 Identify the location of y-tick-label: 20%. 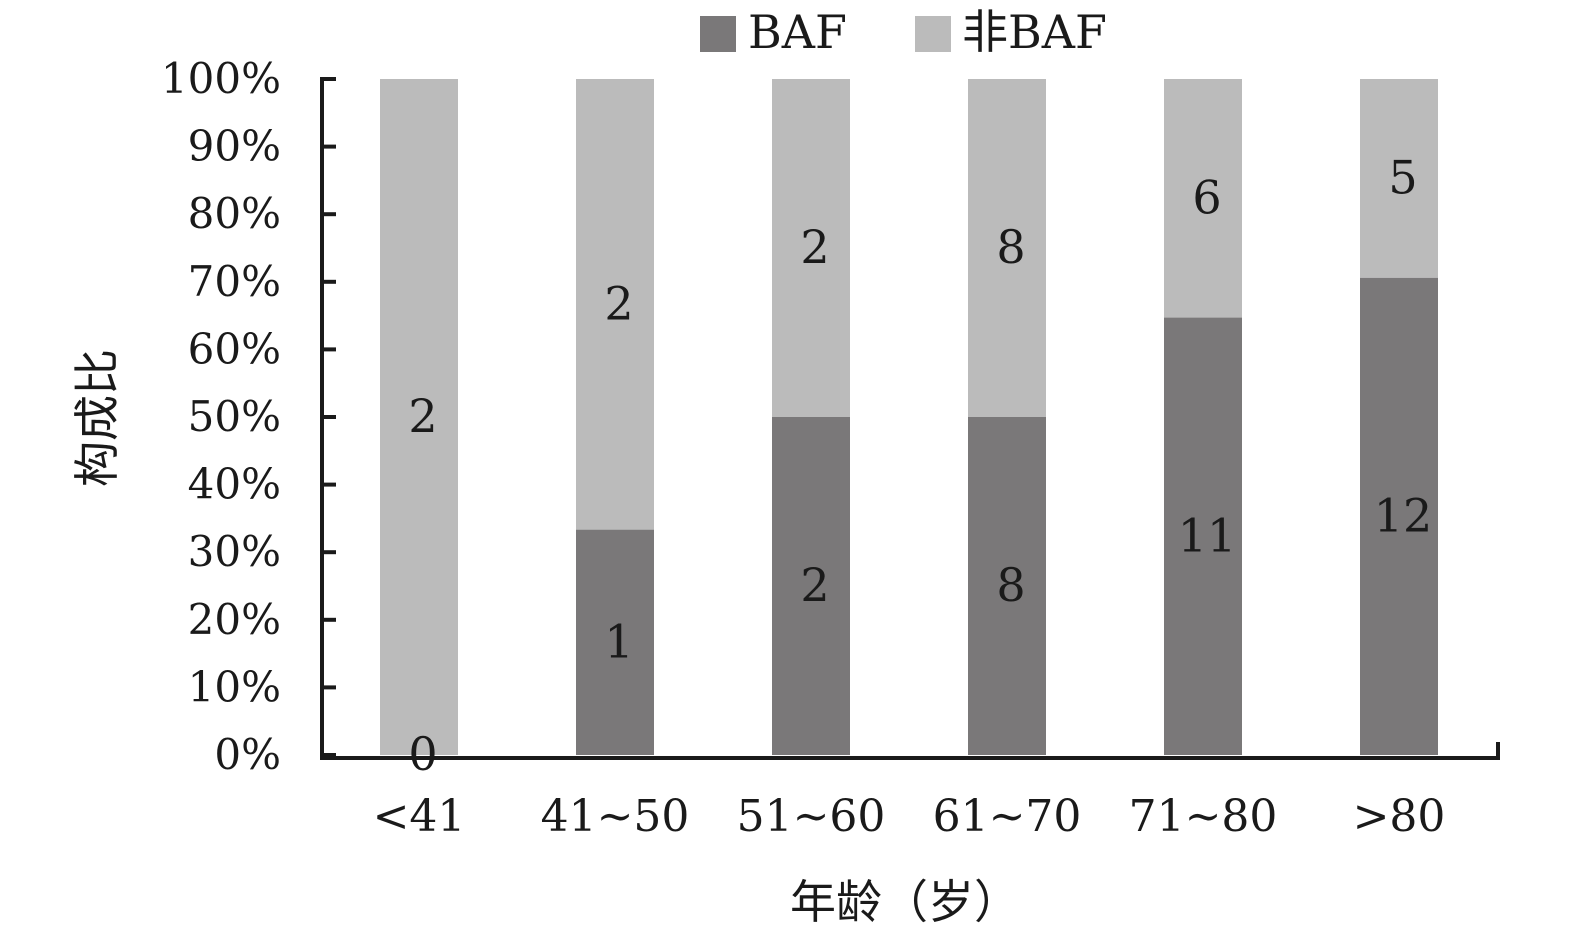
(234, 619).